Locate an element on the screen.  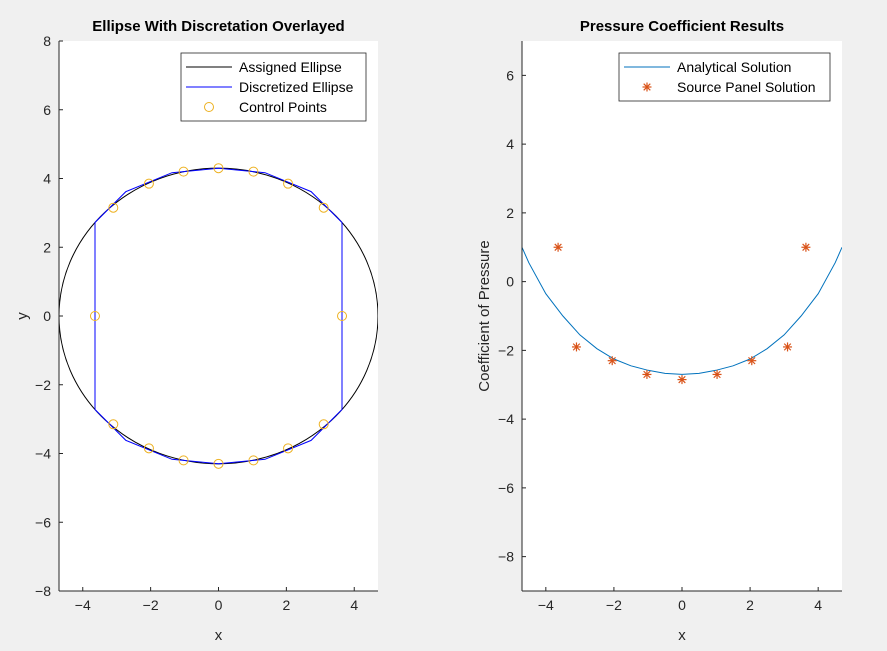
legend: Analytical Solution Source Panel Solution is located at coordinates (724, 77).